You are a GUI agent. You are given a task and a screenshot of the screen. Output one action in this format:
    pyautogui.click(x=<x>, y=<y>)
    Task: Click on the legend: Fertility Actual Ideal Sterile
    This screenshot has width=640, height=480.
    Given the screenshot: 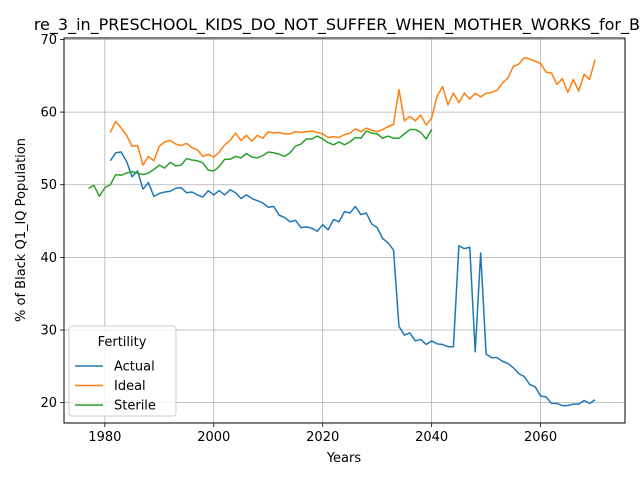 What is the action you would take?
    pyautogui.click(x=122, y=371)
    